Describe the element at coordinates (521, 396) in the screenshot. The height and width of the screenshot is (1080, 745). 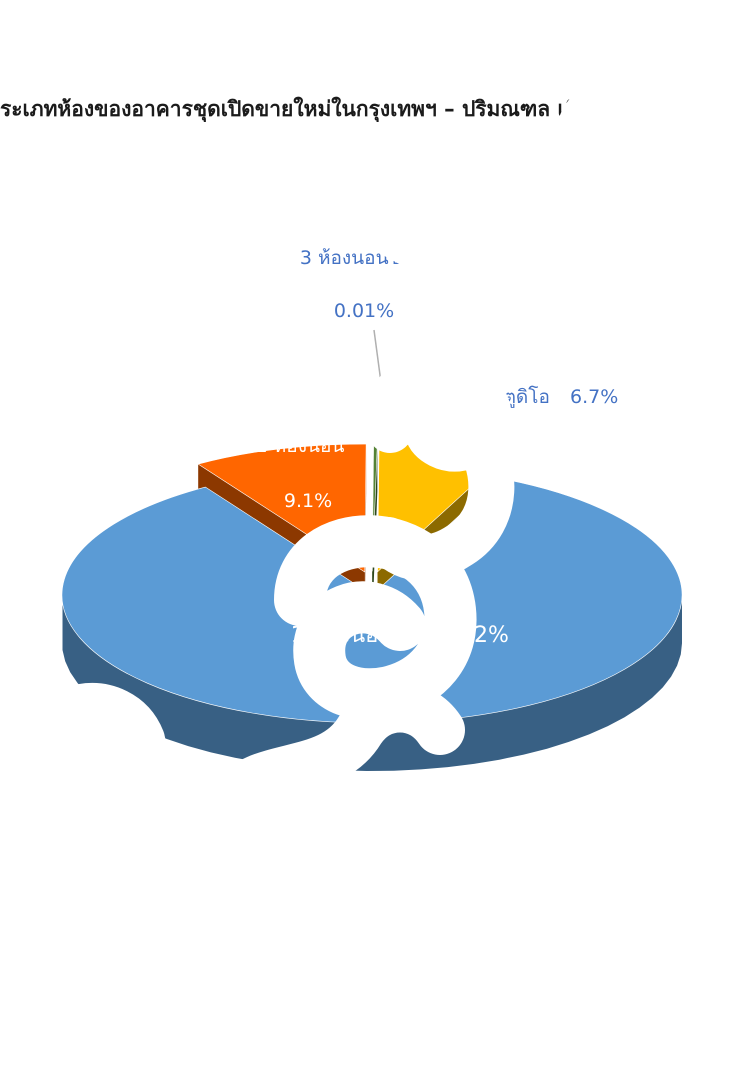
I see `label-studio-name: สตูดิโอ` at that location.